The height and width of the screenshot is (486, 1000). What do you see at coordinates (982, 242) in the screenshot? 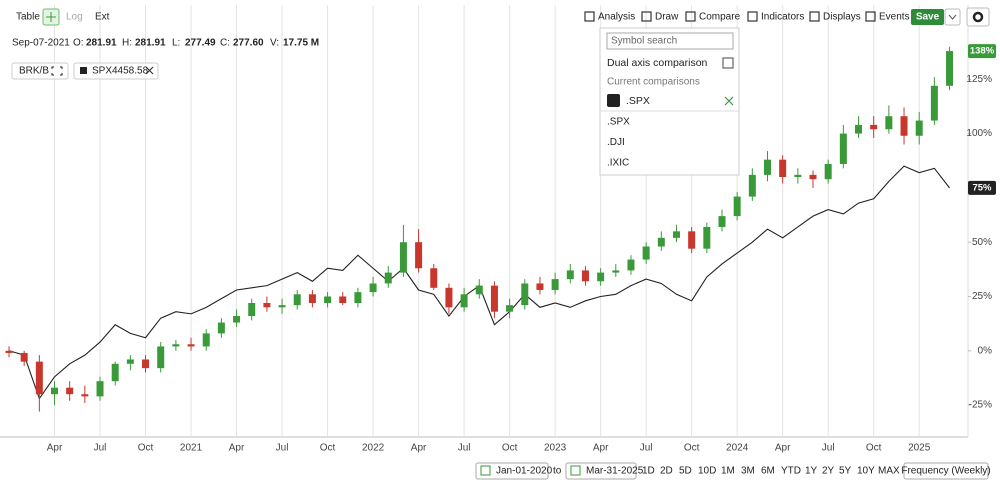
I see `y-tick-label: 50%` at bounding box center [982, 242].